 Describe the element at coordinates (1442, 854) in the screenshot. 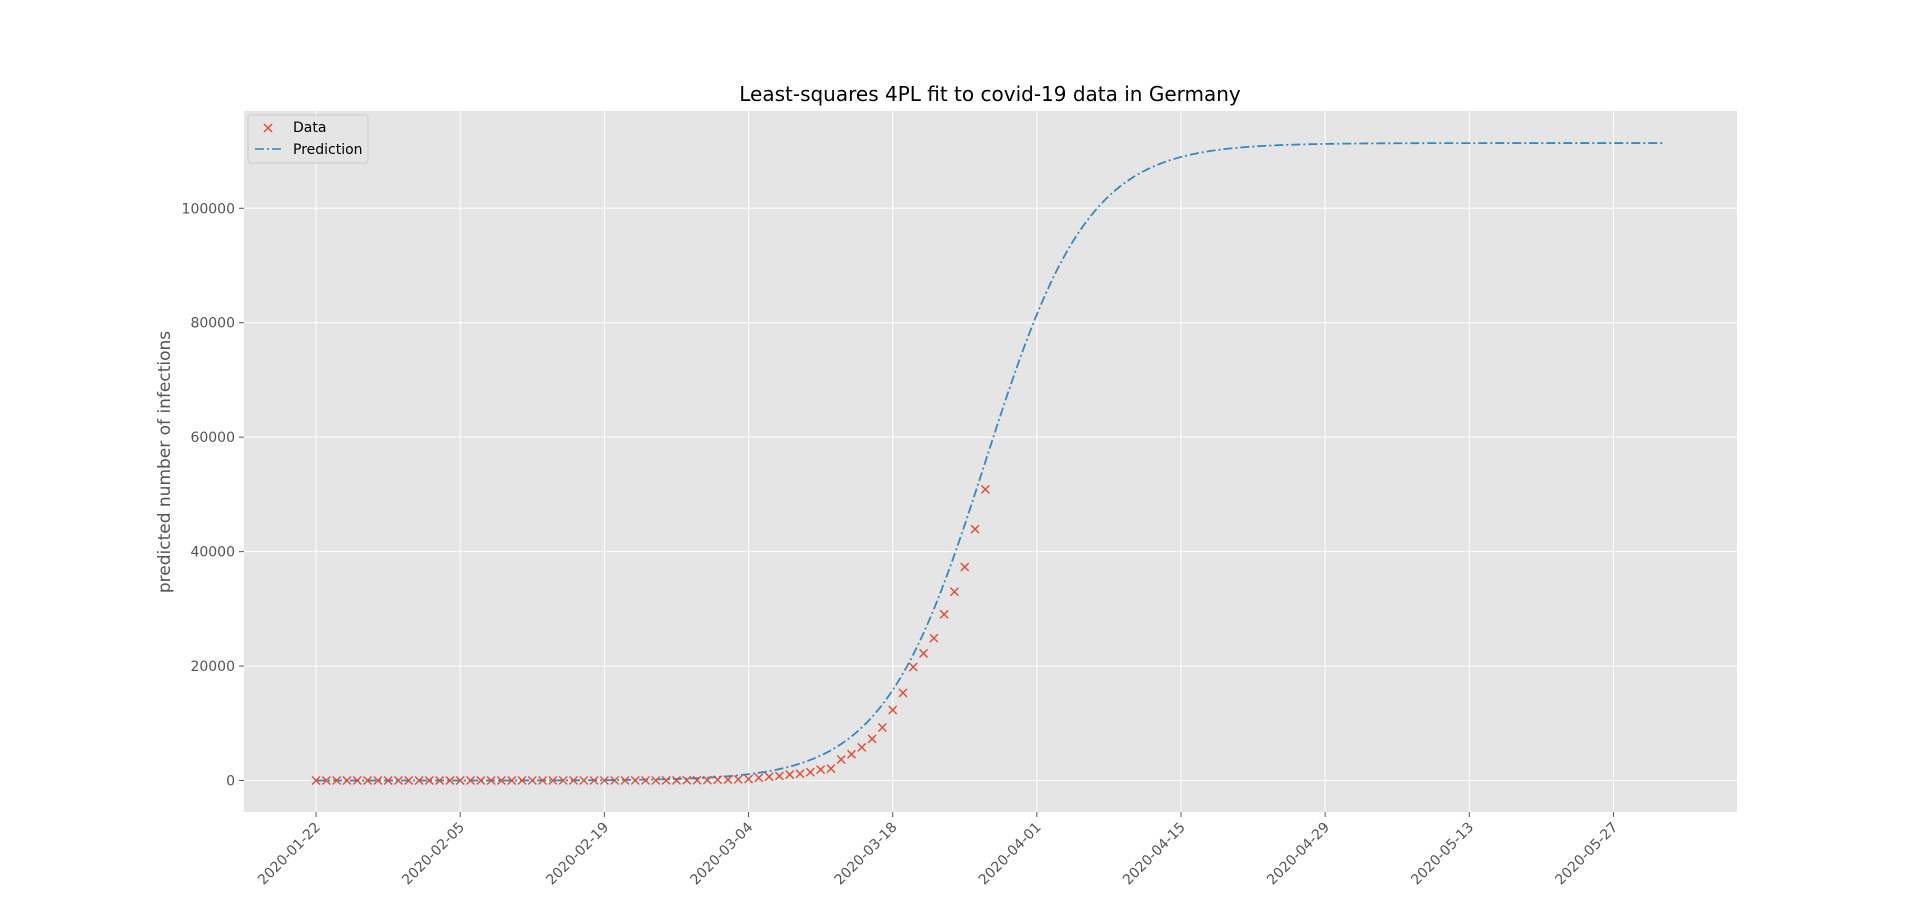

I see `x-tick-label: 2020-05-13` at that location.